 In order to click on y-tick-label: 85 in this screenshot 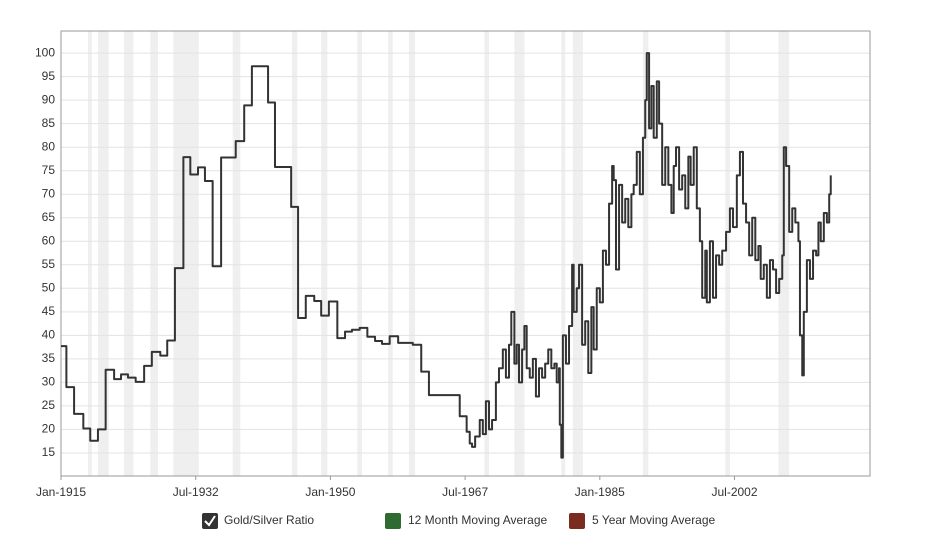, I will do `click(49, 123)`.